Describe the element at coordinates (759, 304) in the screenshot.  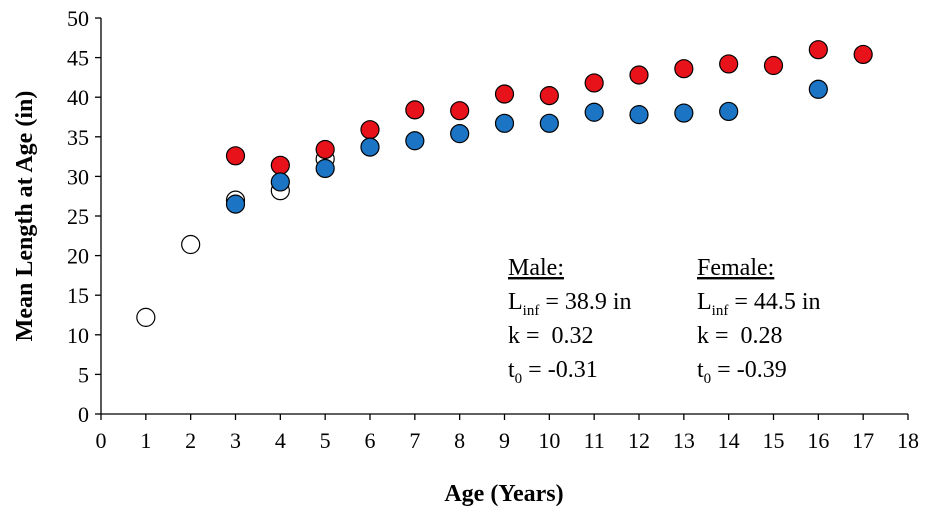
I see `female-linf: Linf = 44.5 in` at that location.